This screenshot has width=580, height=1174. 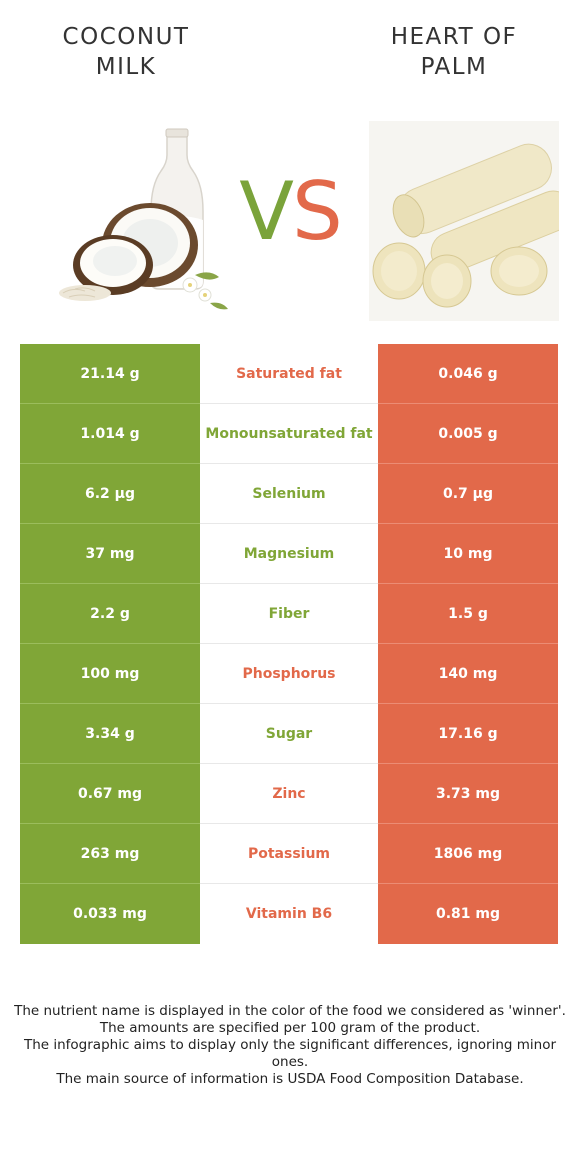 What do you see at coordinates (468, 794) in the screenshot?
I see `right-value-cell: 3.73 mg` at bounding box center [468, 794].